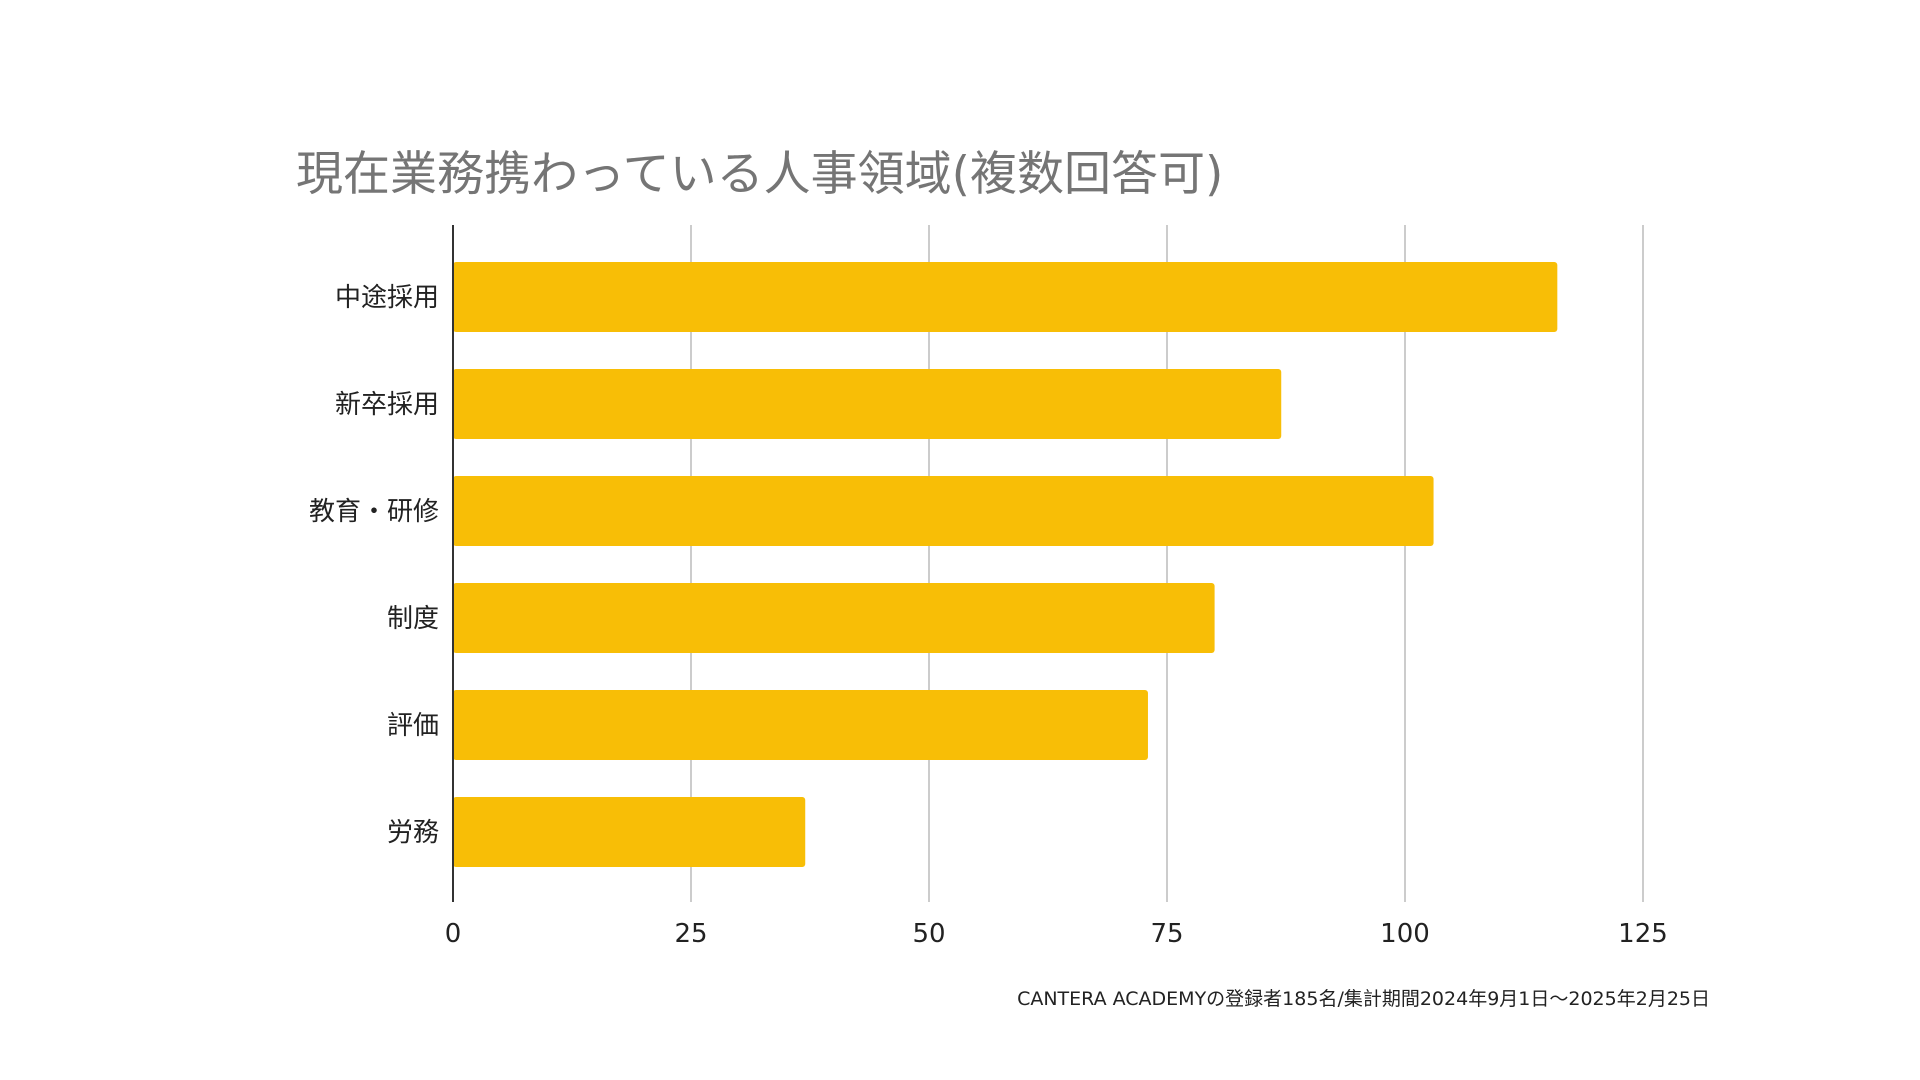 This screenshot has width=1920, height=1080. I want to click on x-tick-label-0: 0, so click(453, 934).